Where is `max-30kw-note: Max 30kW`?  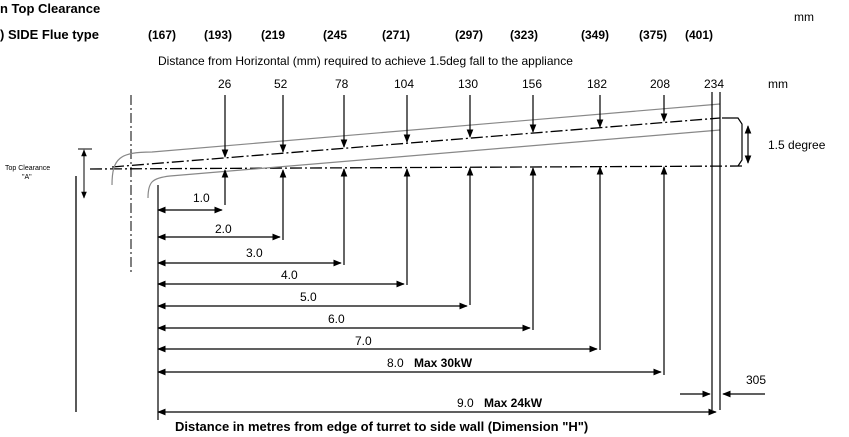
max-30kw-note: Max 30kW is located at coordinates (443, 363).